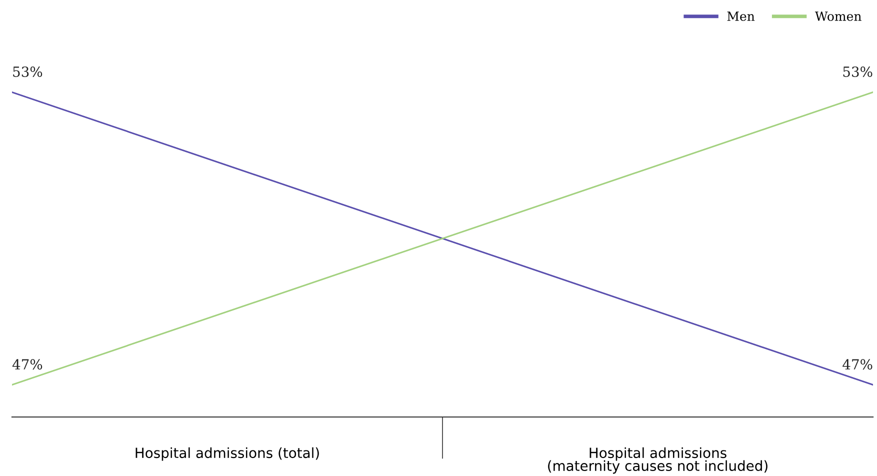 Image resolution: width=877 pixels, height=476 pixels. I want to click on legend-label: Men, so click(741, 16).